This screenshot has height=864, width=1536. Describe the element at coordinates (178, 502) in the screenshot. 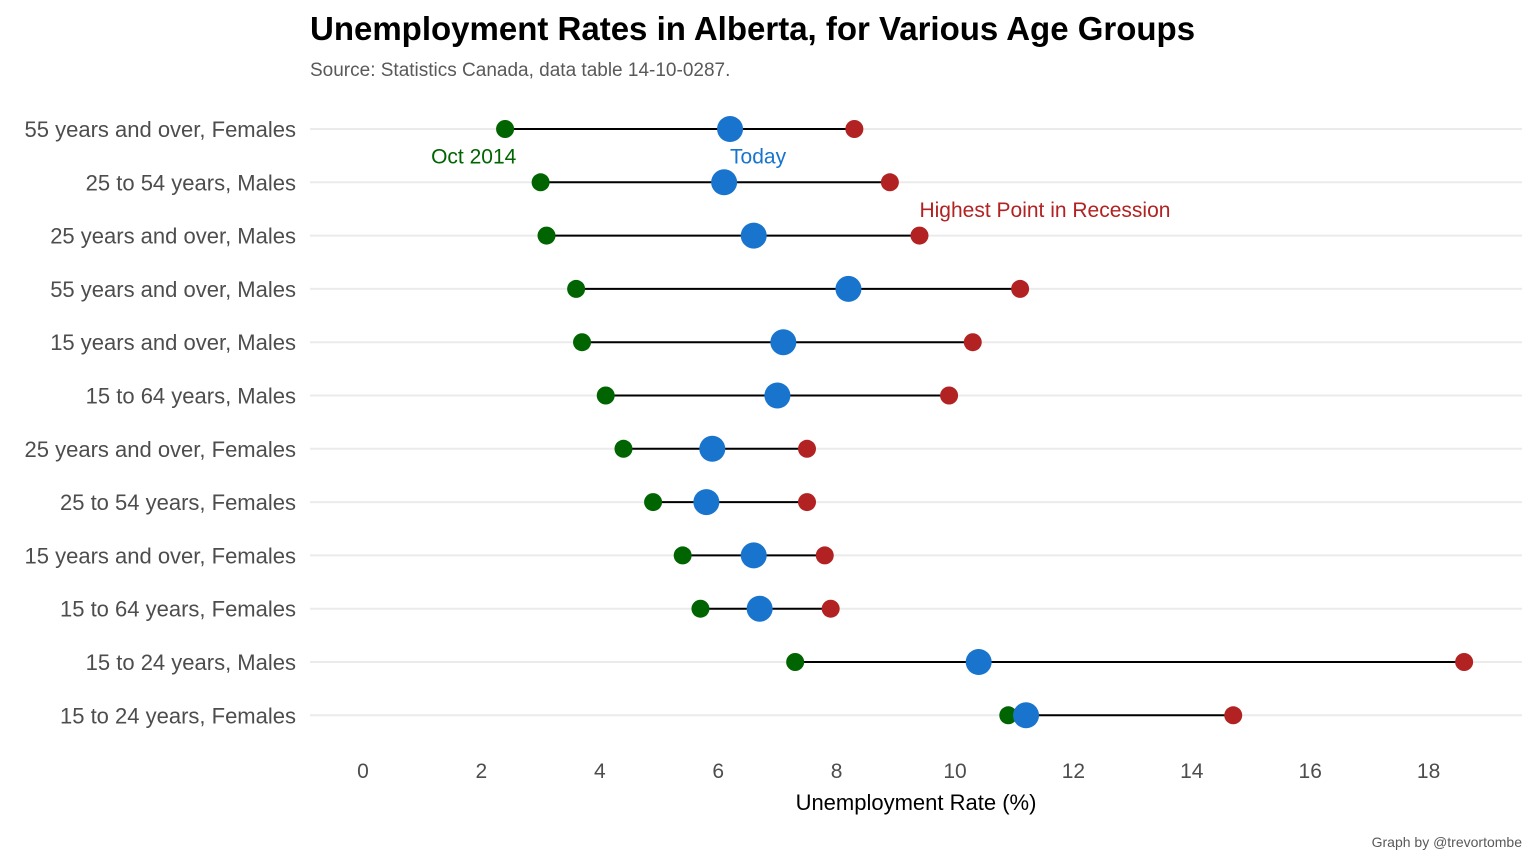

I see `y-tick-label: 25 to 54 years, Females` at that location.